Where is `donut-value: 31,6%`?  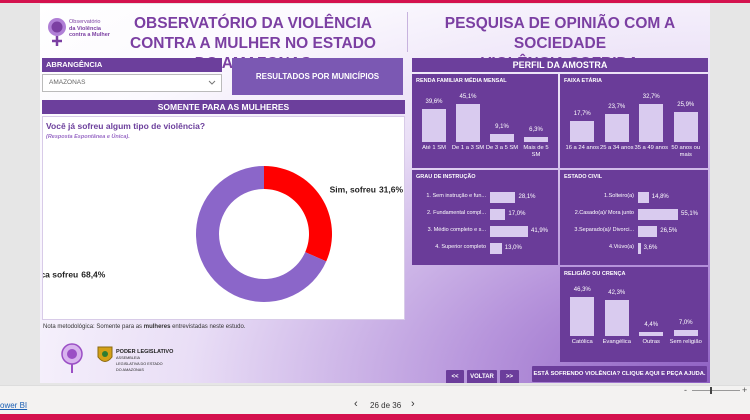 donut-value: 31,6% is located at coordinates (391, 190).